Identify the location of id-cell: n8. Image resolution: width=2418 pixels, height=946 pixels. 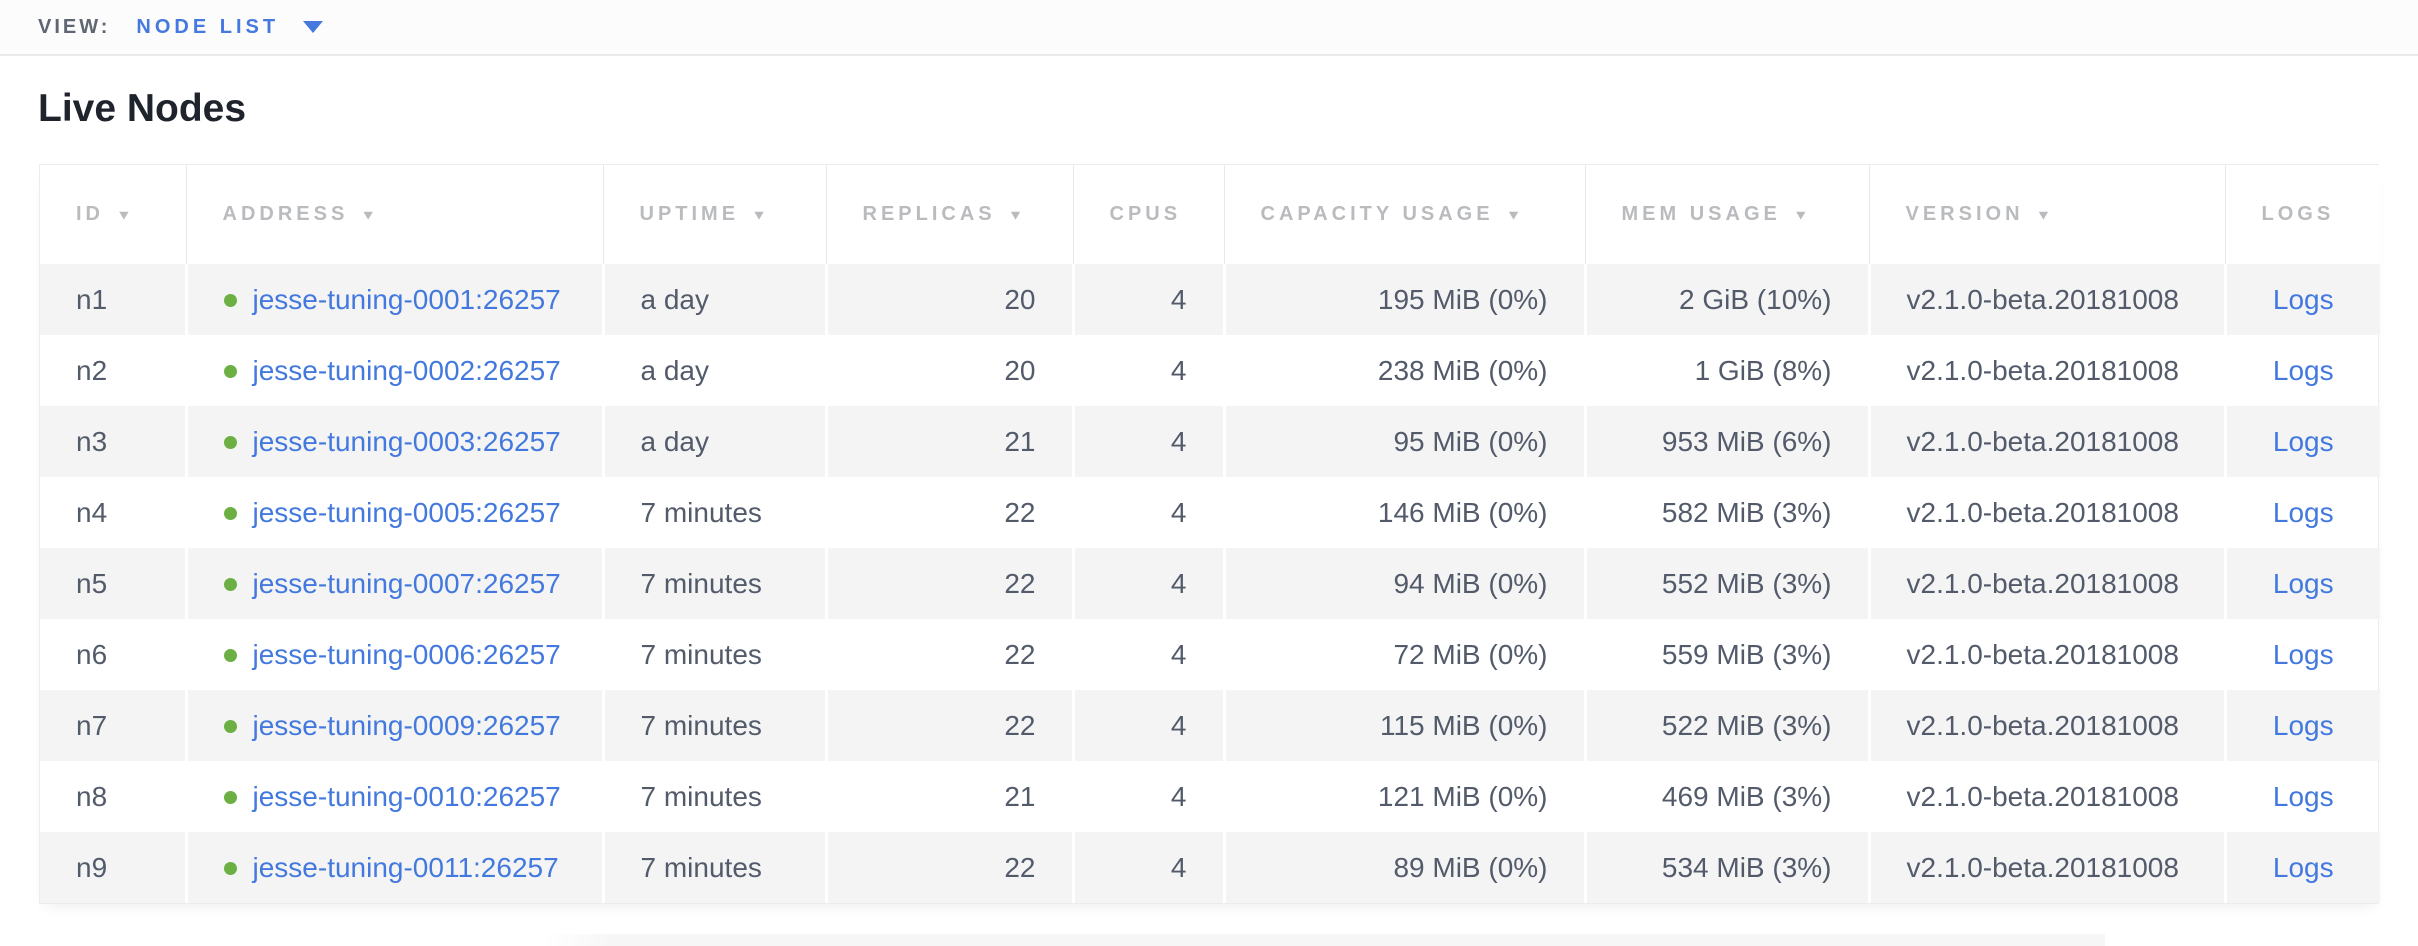
(92, 796).